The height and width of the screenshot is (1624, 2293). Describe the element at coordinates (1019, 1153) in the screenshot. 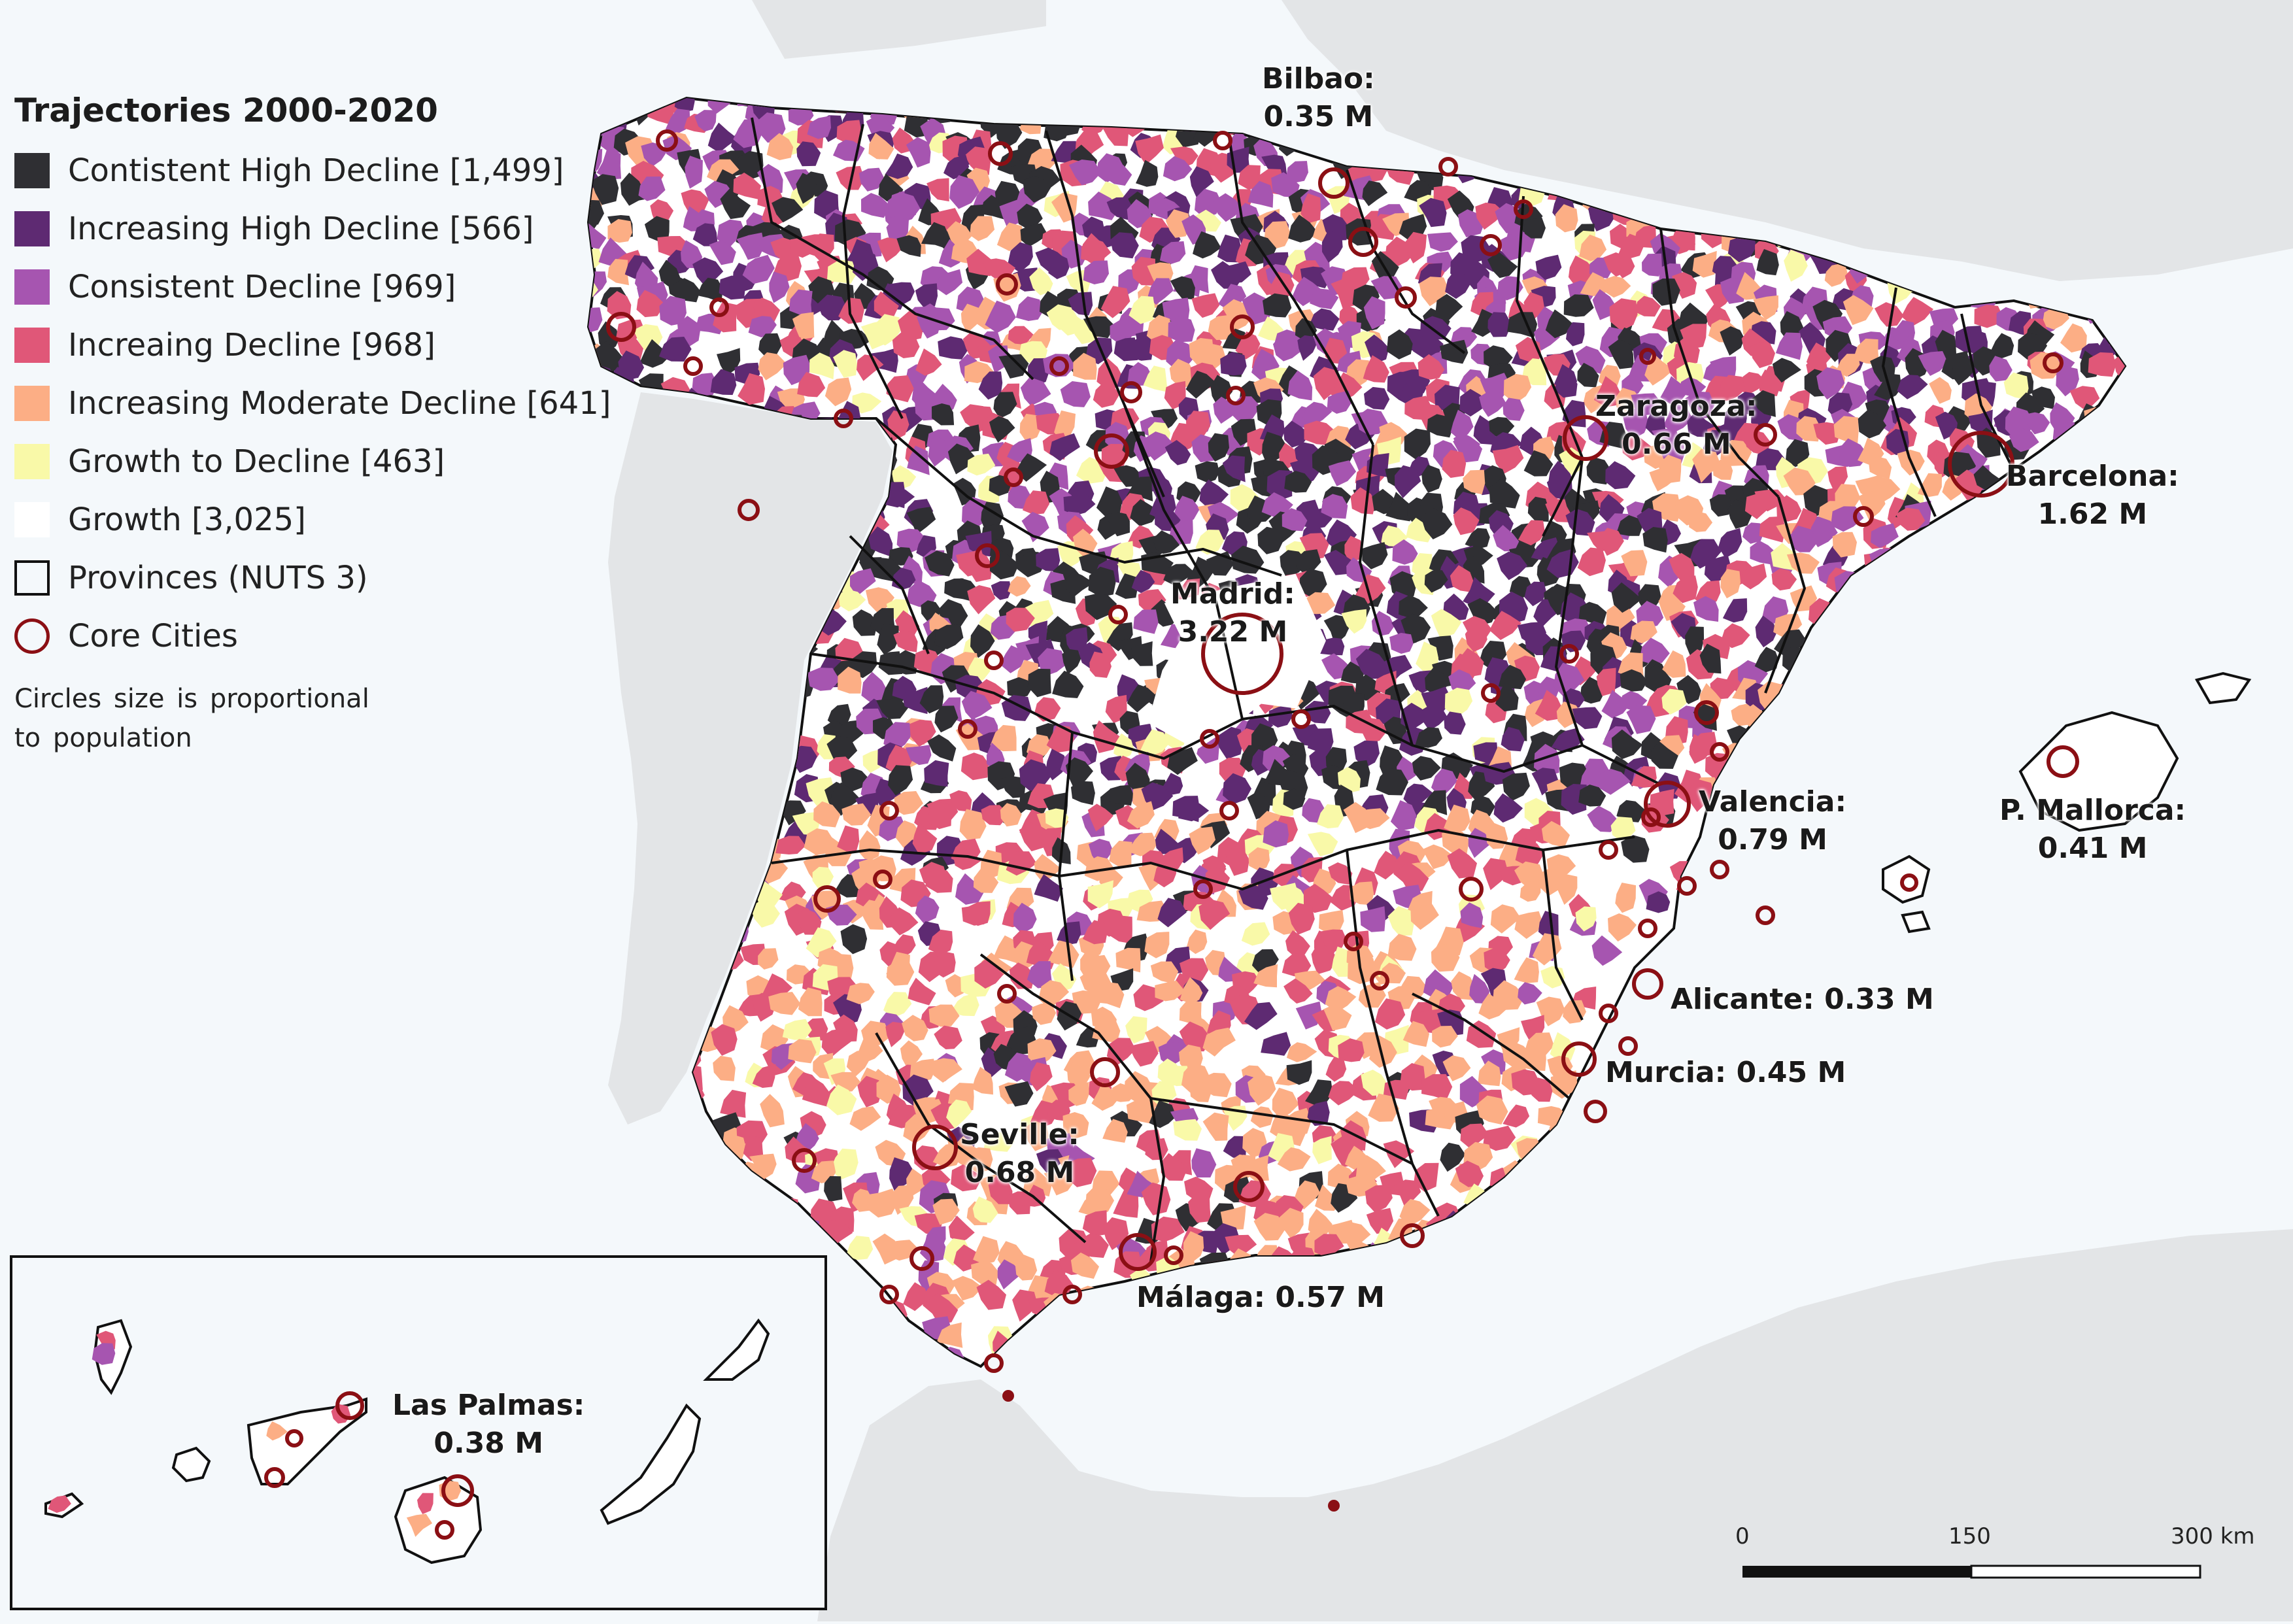

I see `city-label-seville: Seville: 0.68 M` at that location.